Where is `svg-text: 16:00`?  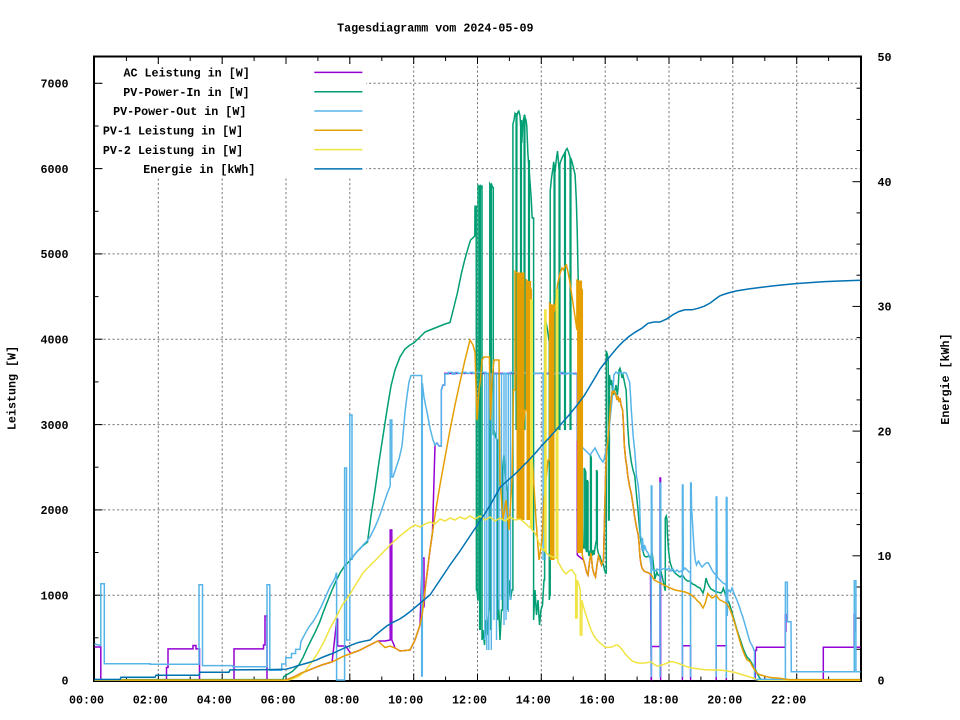 svg-text: 16:00 is located at coordinates (597, 701).